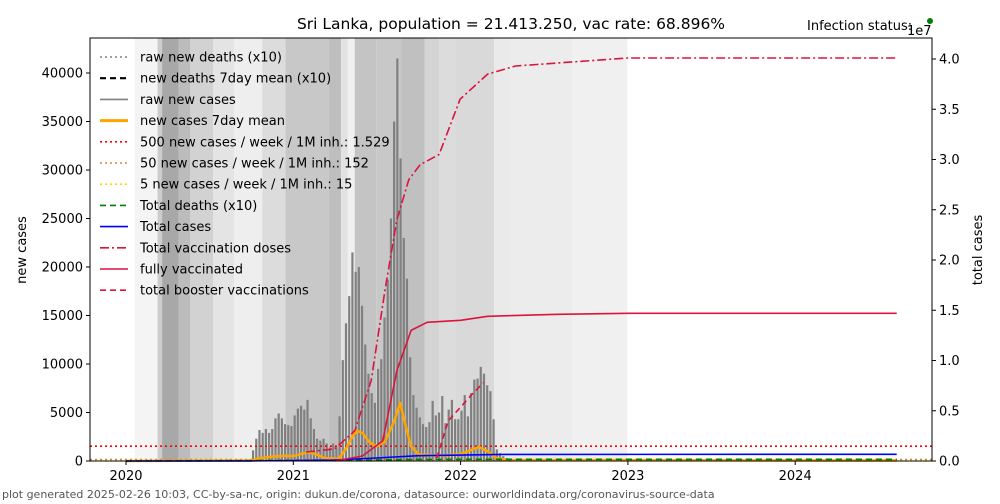  Describe the element at coordinates (949, 361) in the screenshot. I see `right-tick-label: 1.0` at that location.